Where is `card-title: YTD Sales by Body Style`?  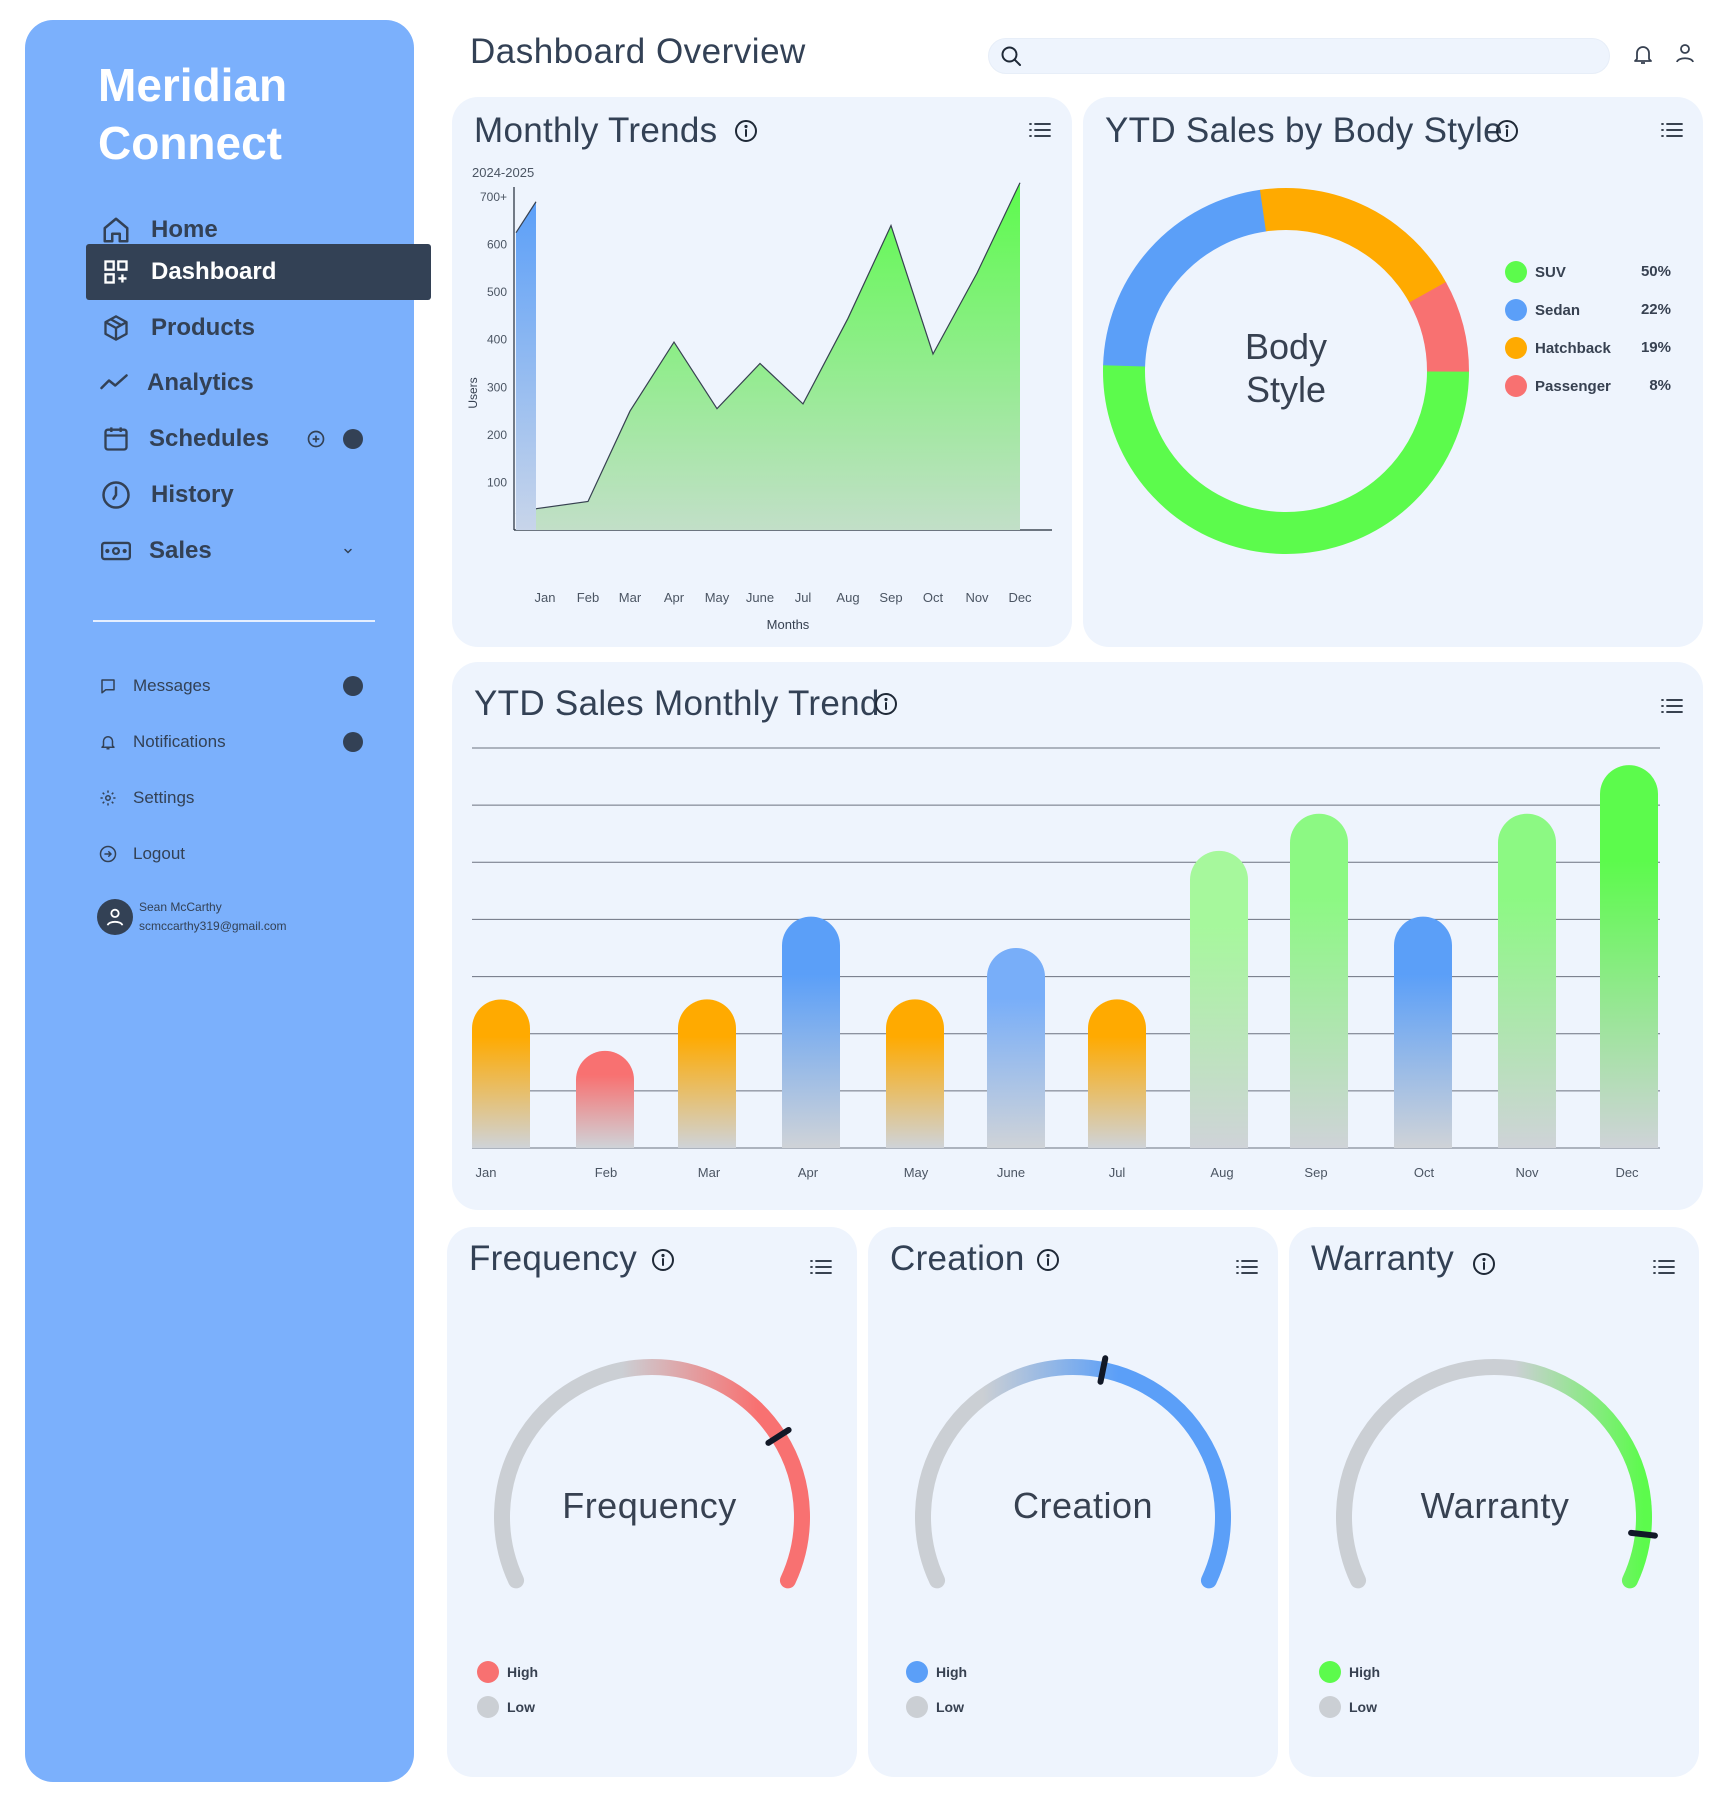 card-title: YTD Sales by Body Style is located at coordinates (1304, 130).